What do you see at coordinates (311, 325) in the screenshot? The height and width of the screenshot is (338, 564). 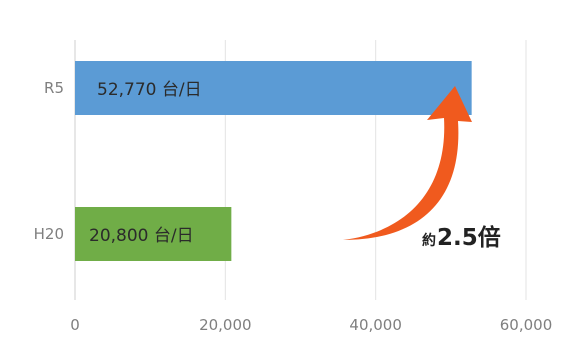 I see `x-axis-tick-labels: 0 20,000 40,000 60,000` at bounding box center [311, 325].